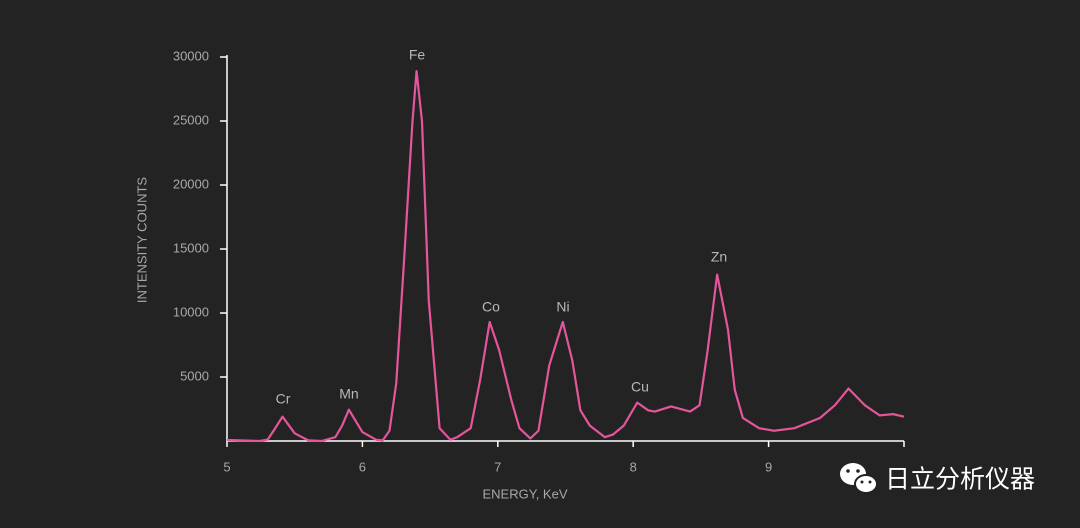  Describe the element at coordinates (859, 478) in the screenshot. I see `watermark-icon` at that location.